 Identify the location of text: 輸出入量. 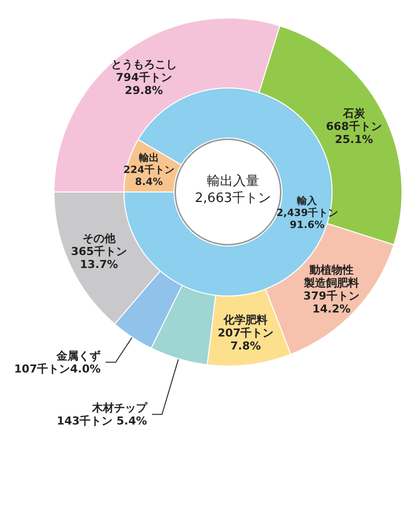
(233, 181).